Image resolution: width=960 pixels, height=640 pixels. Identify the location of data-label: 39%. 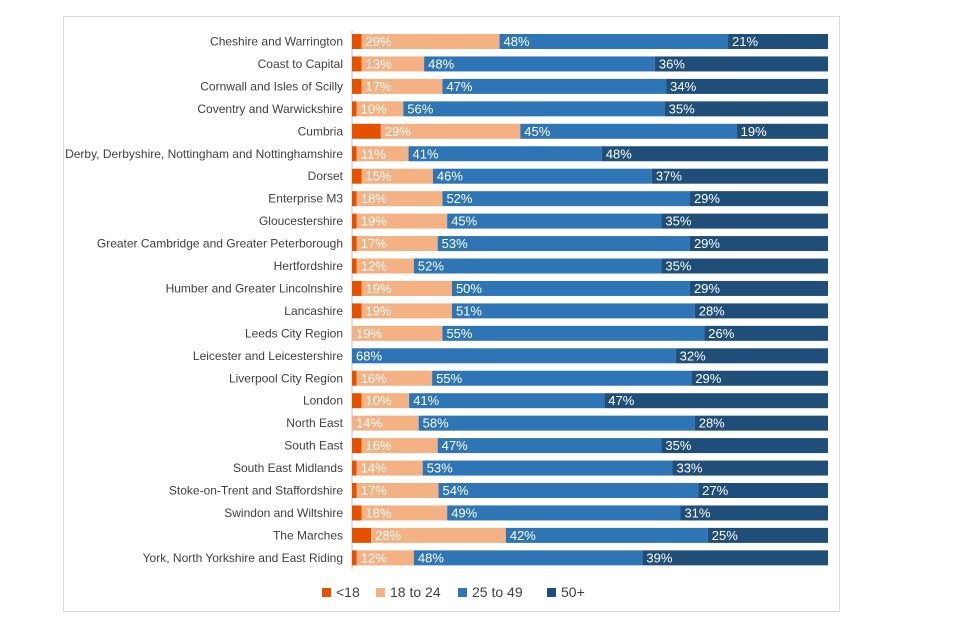
(659, 557).